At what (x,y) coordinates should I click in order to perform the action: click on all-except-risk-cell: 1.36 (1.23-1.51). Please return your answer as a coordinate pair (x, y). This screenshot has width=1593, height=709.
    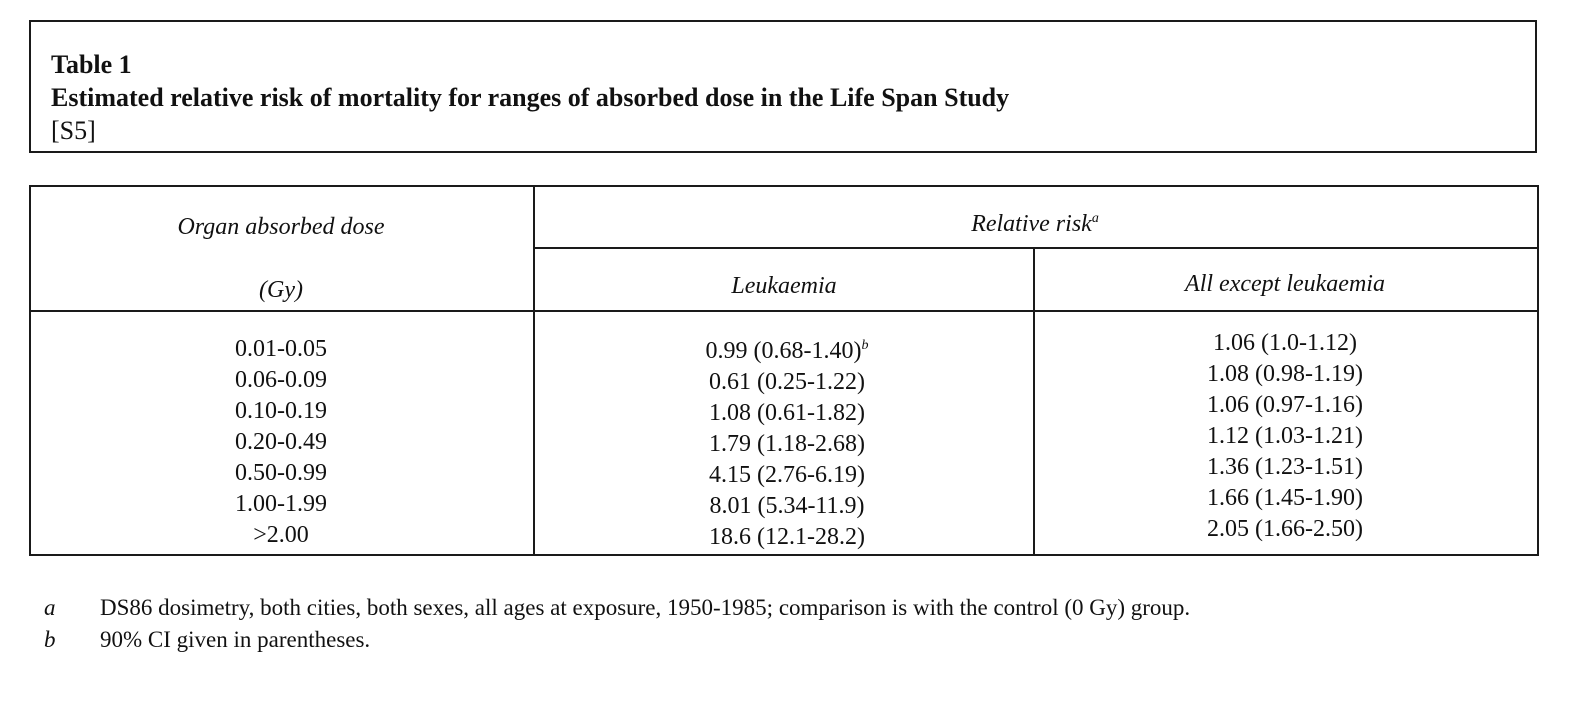
    Looking at the image, I should click on (1285, 467).